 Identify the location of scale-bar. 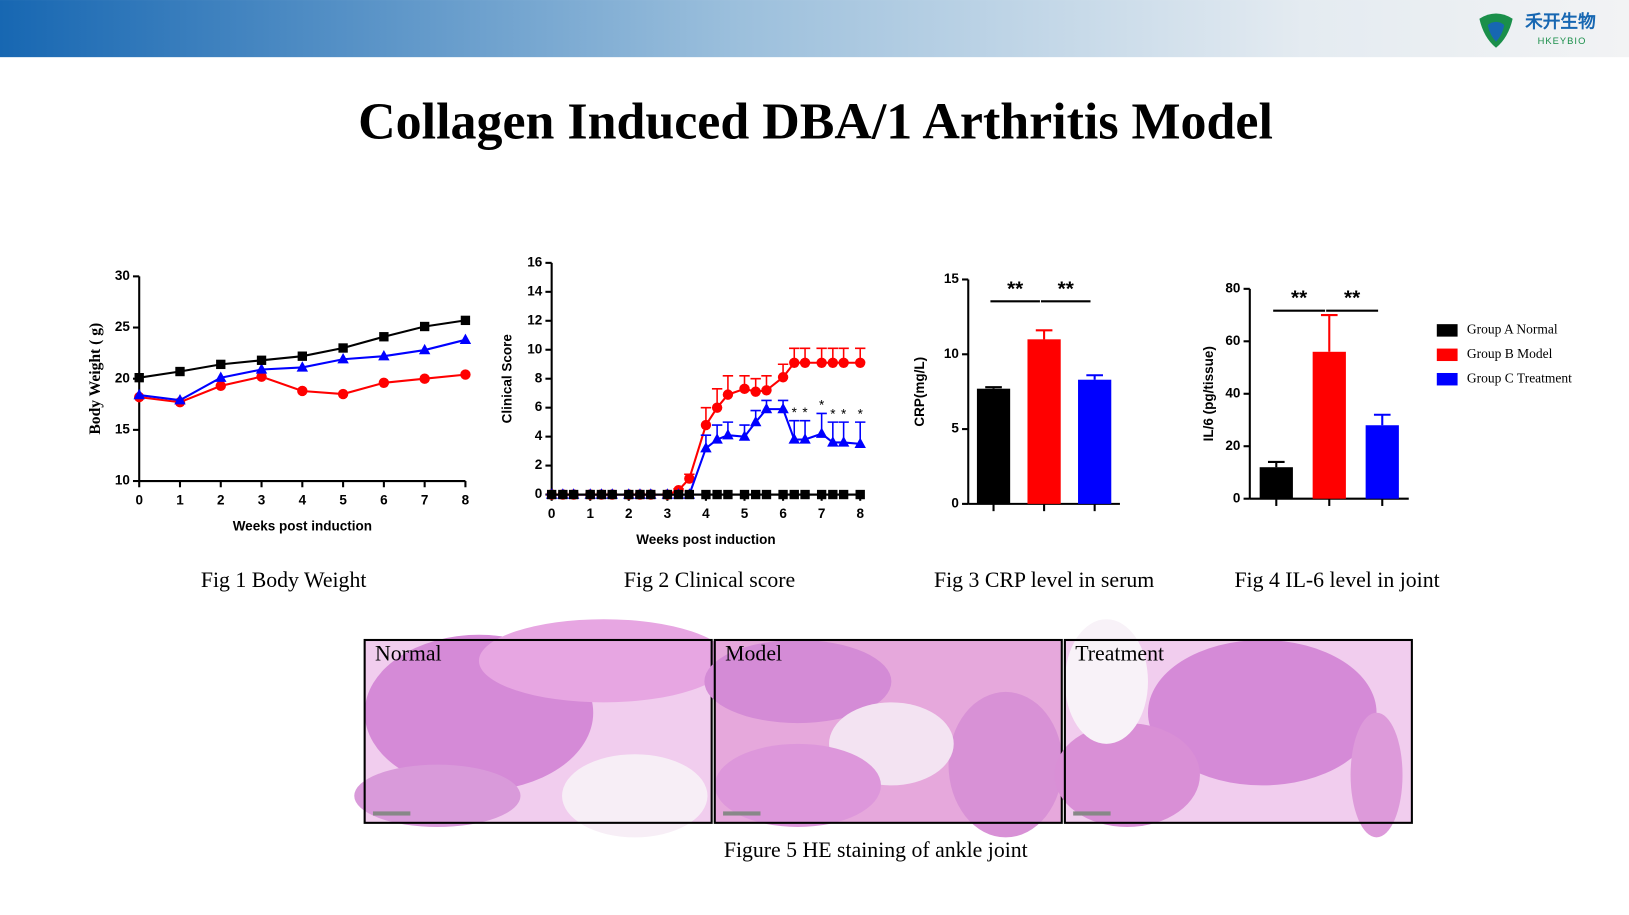
(1092, 813).